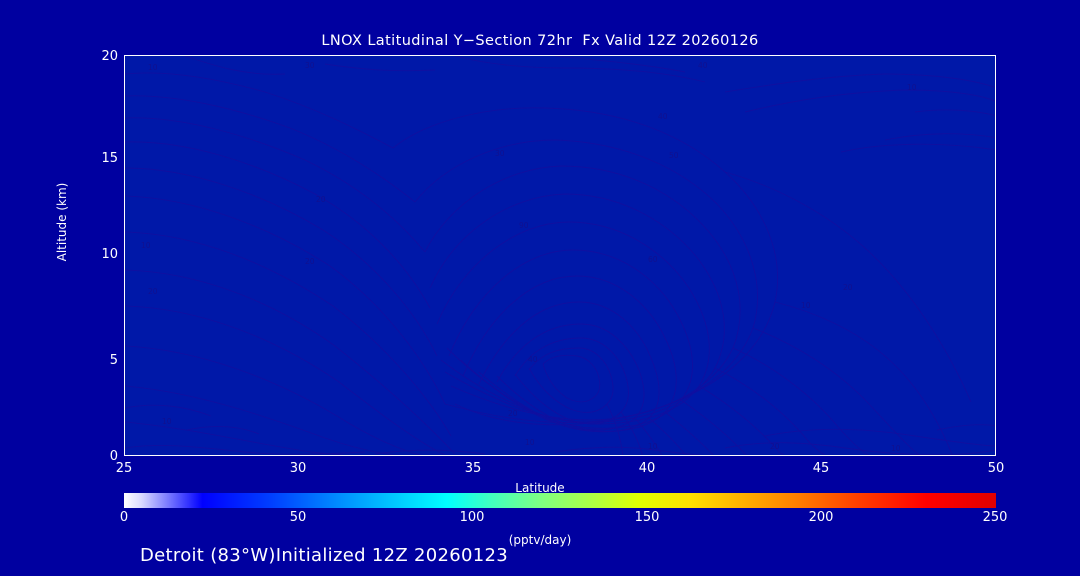 This screenshot has width=1080, height=576. What do you see at coordinates (524, 225) in the screenshot?
I see `svg-text: 90` at bounding box center [524, 225].